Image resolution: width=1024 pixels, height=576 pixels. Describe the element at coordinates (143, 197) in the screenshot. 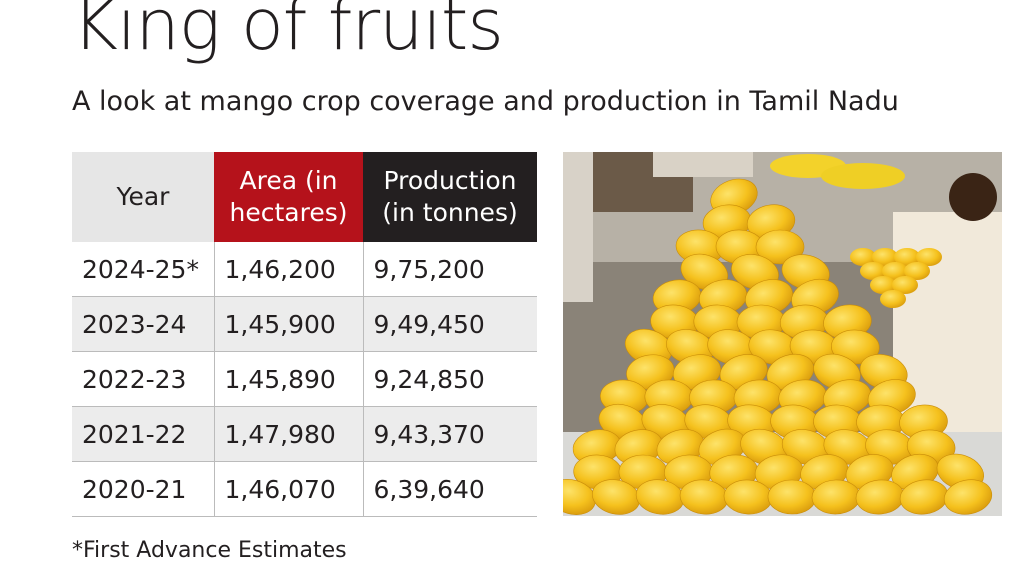

I see `column-header: Year` at that location.